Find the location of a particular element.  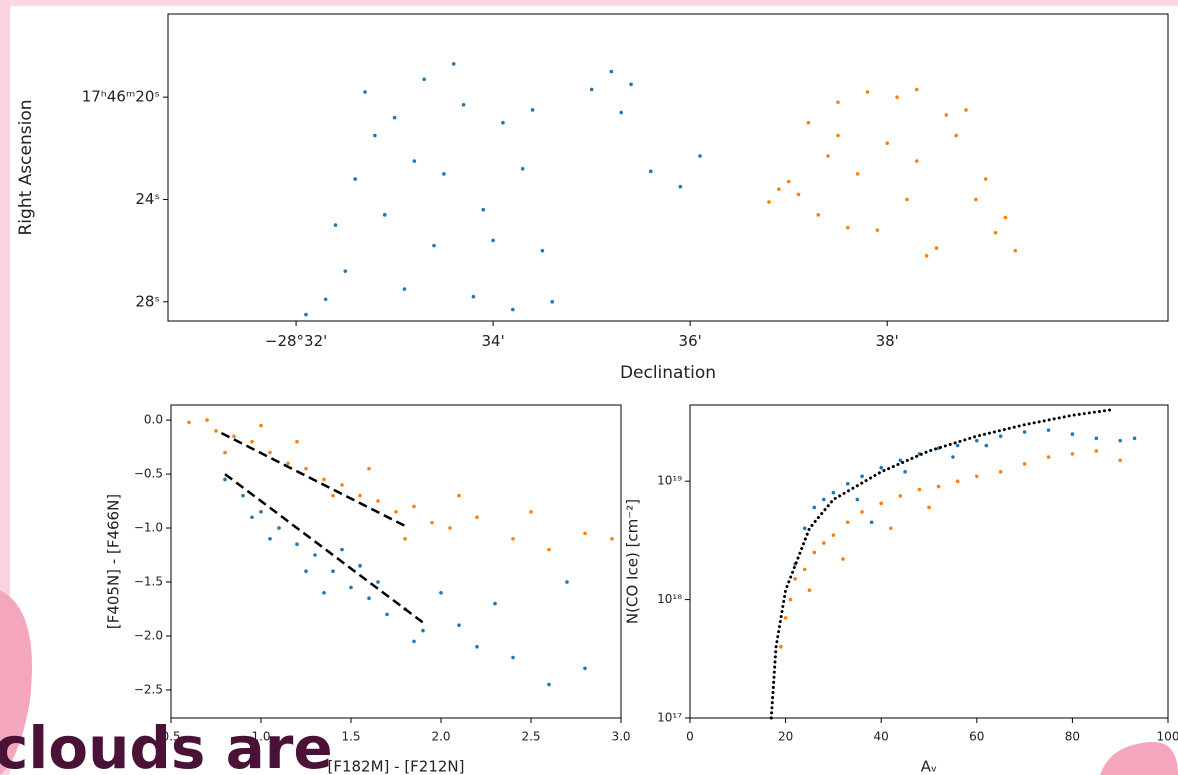

y-tick-label: −1.5 is located at coordinates (148, 582).